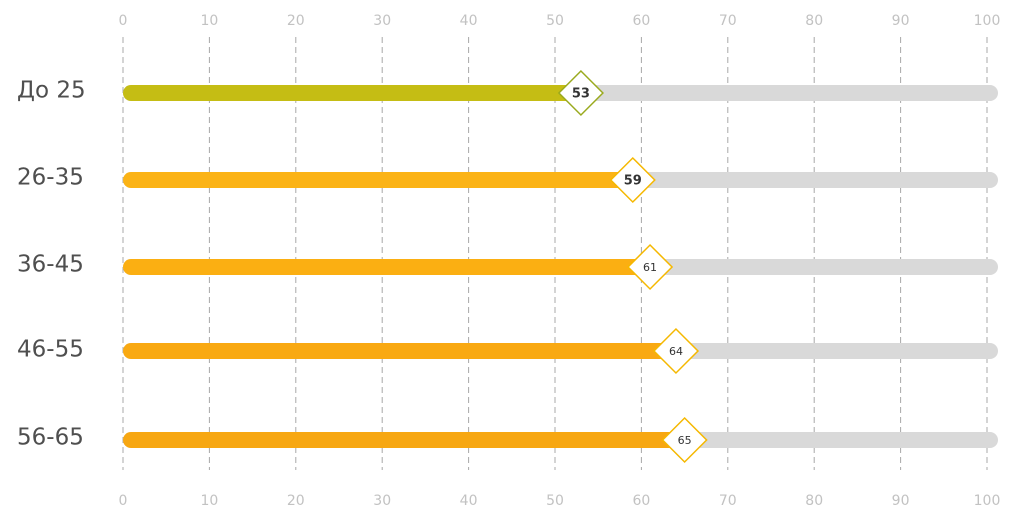 The image size is (1024, 524). I want to click on x-tick-label-top-0: 0, so click(123, 21).